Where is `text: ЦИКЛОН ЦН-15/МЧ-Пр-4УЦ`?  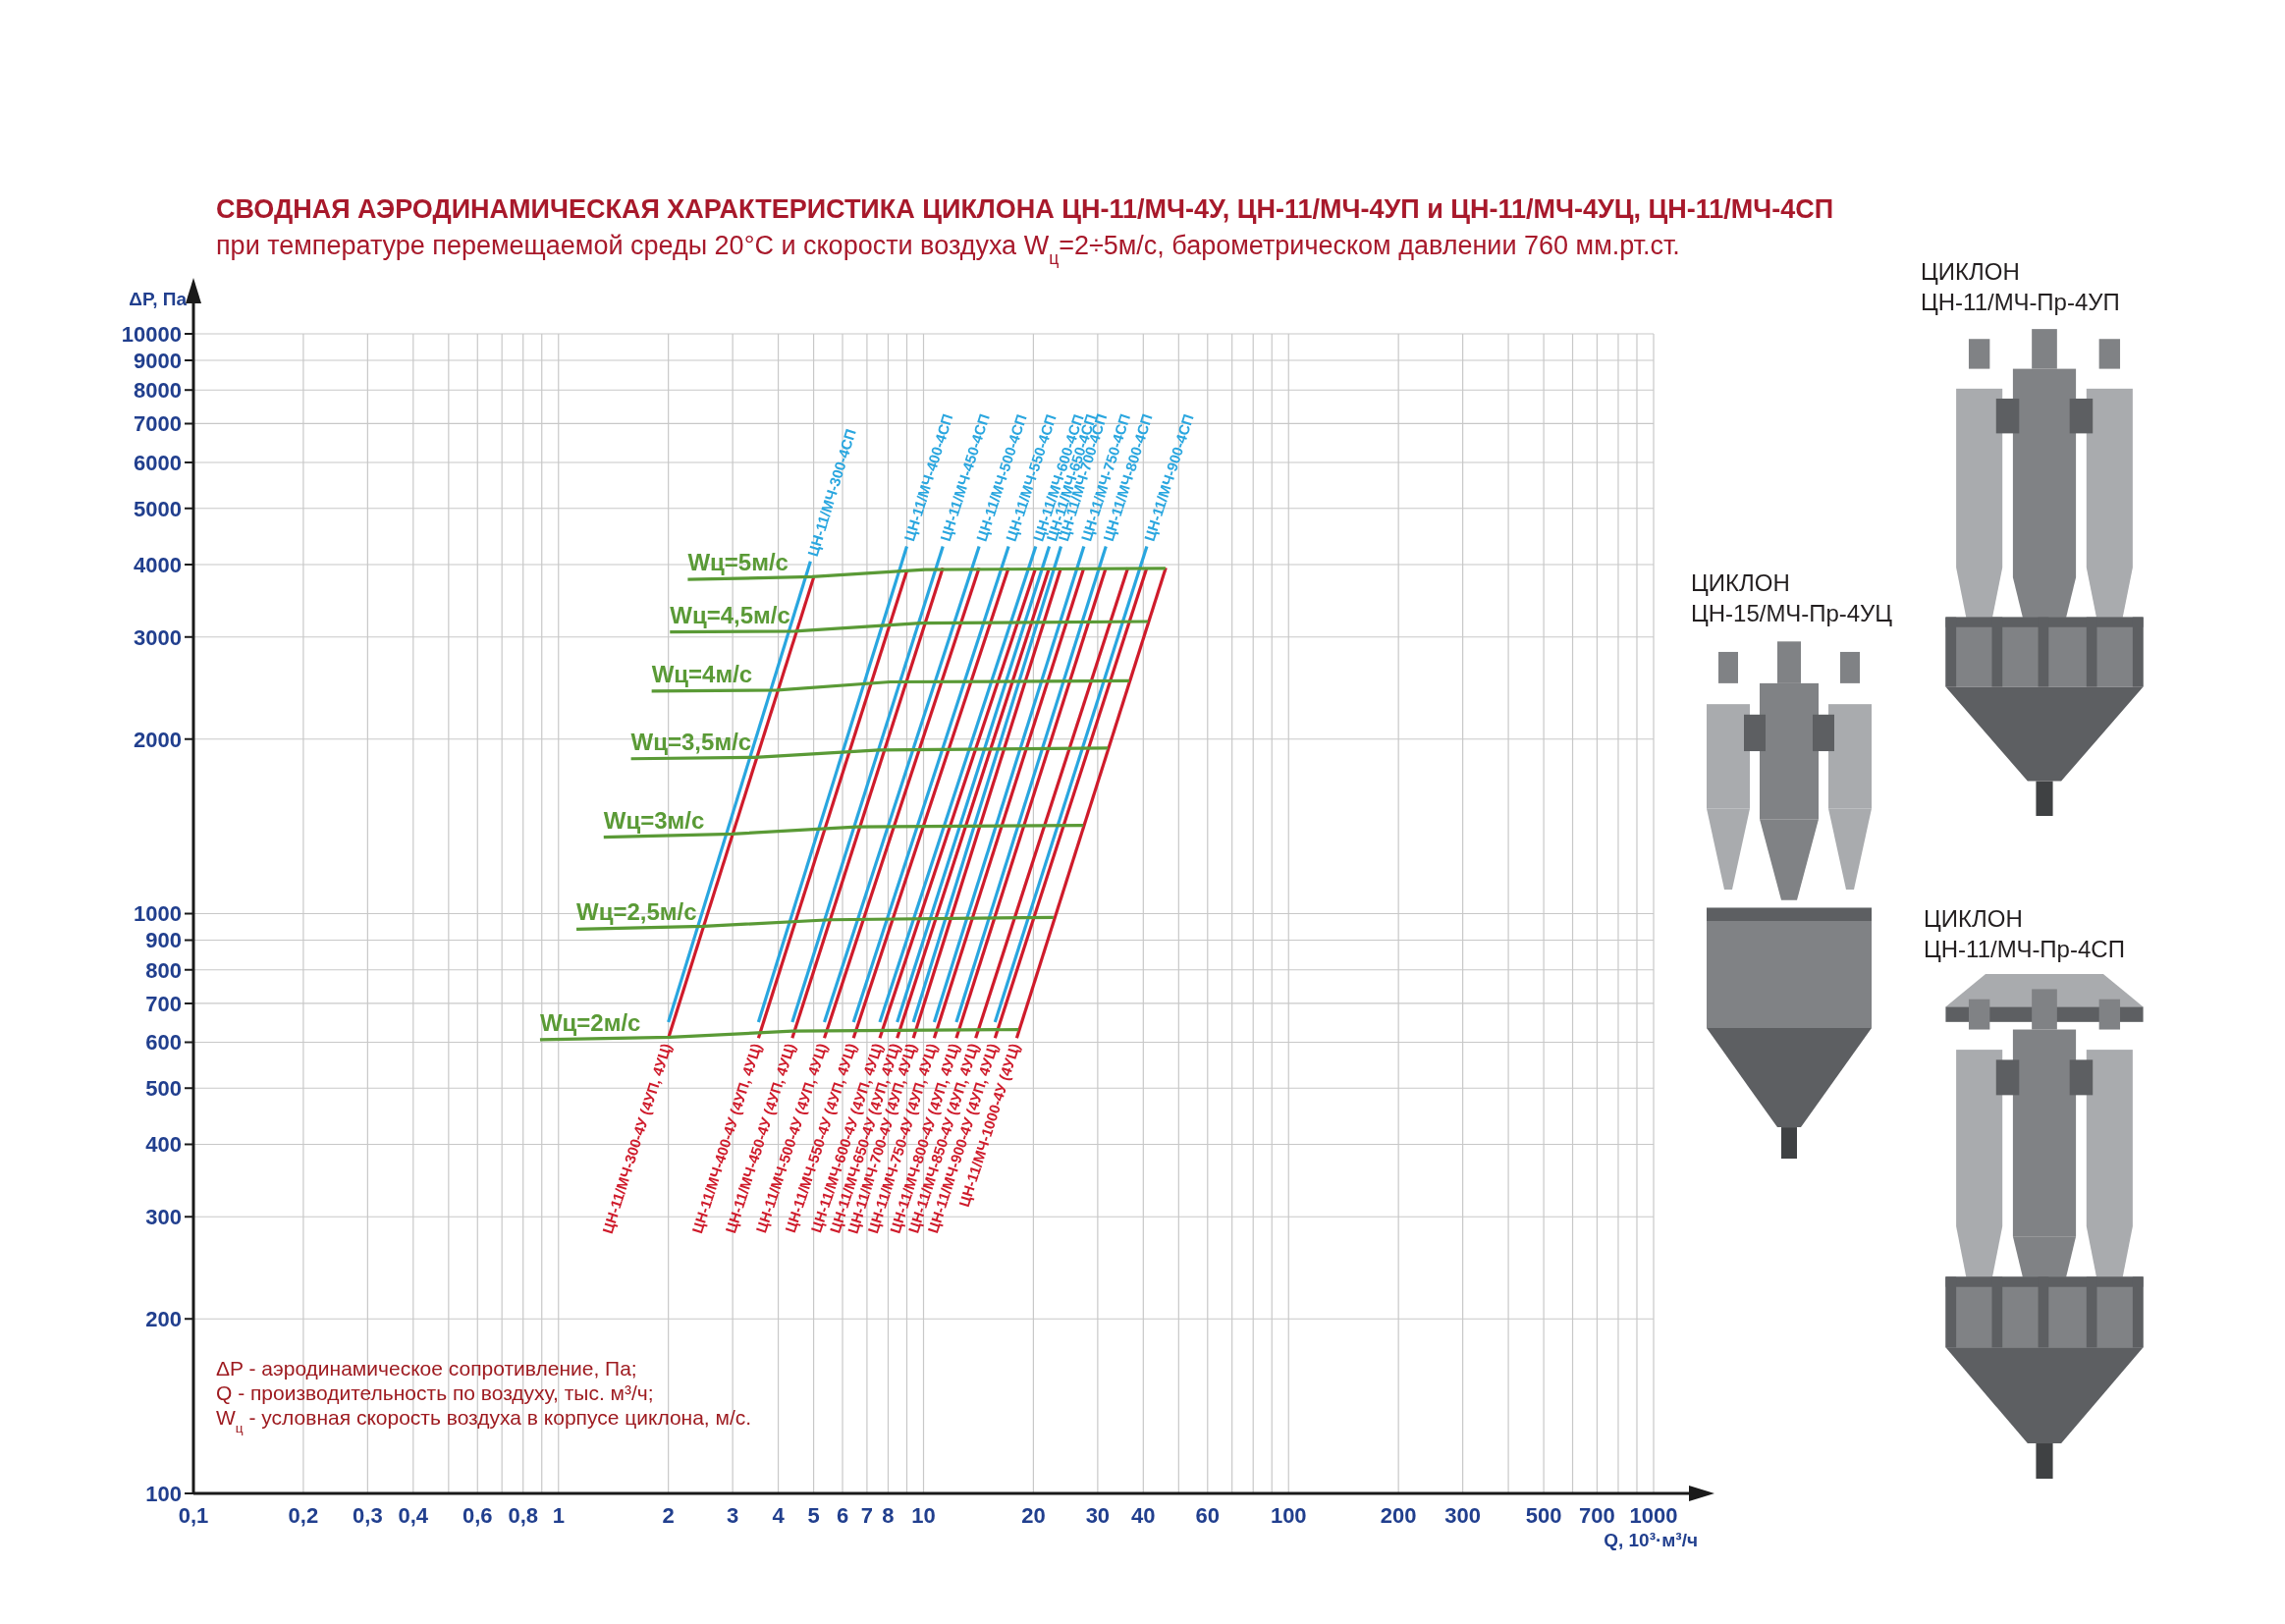
text: ЦИКЛОН ЦН-15/МЧ-Пр-4УЦ is located at coordinates (1792, 597).